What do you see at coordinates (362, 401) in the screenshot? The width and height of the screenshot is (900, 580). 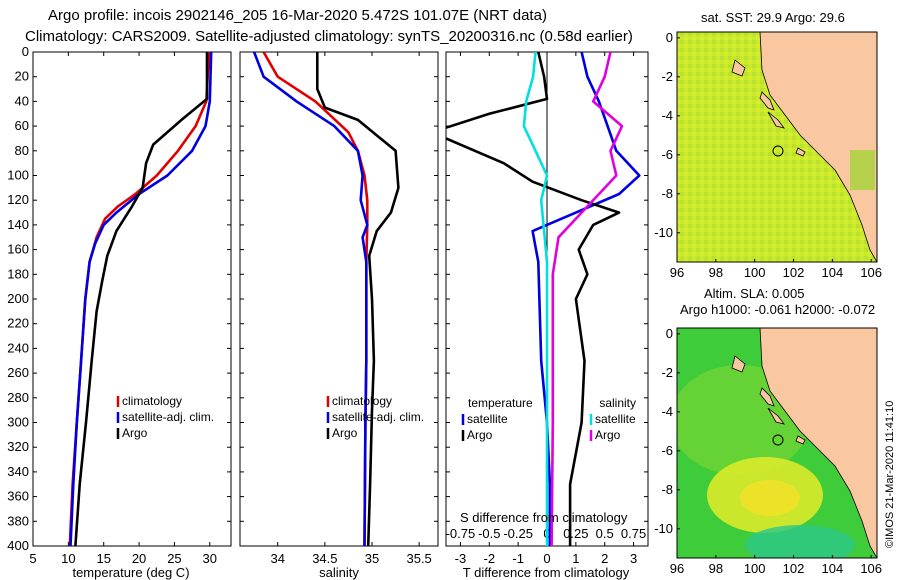 I see `legend-label: climatology` at bounding box center [362, 401].